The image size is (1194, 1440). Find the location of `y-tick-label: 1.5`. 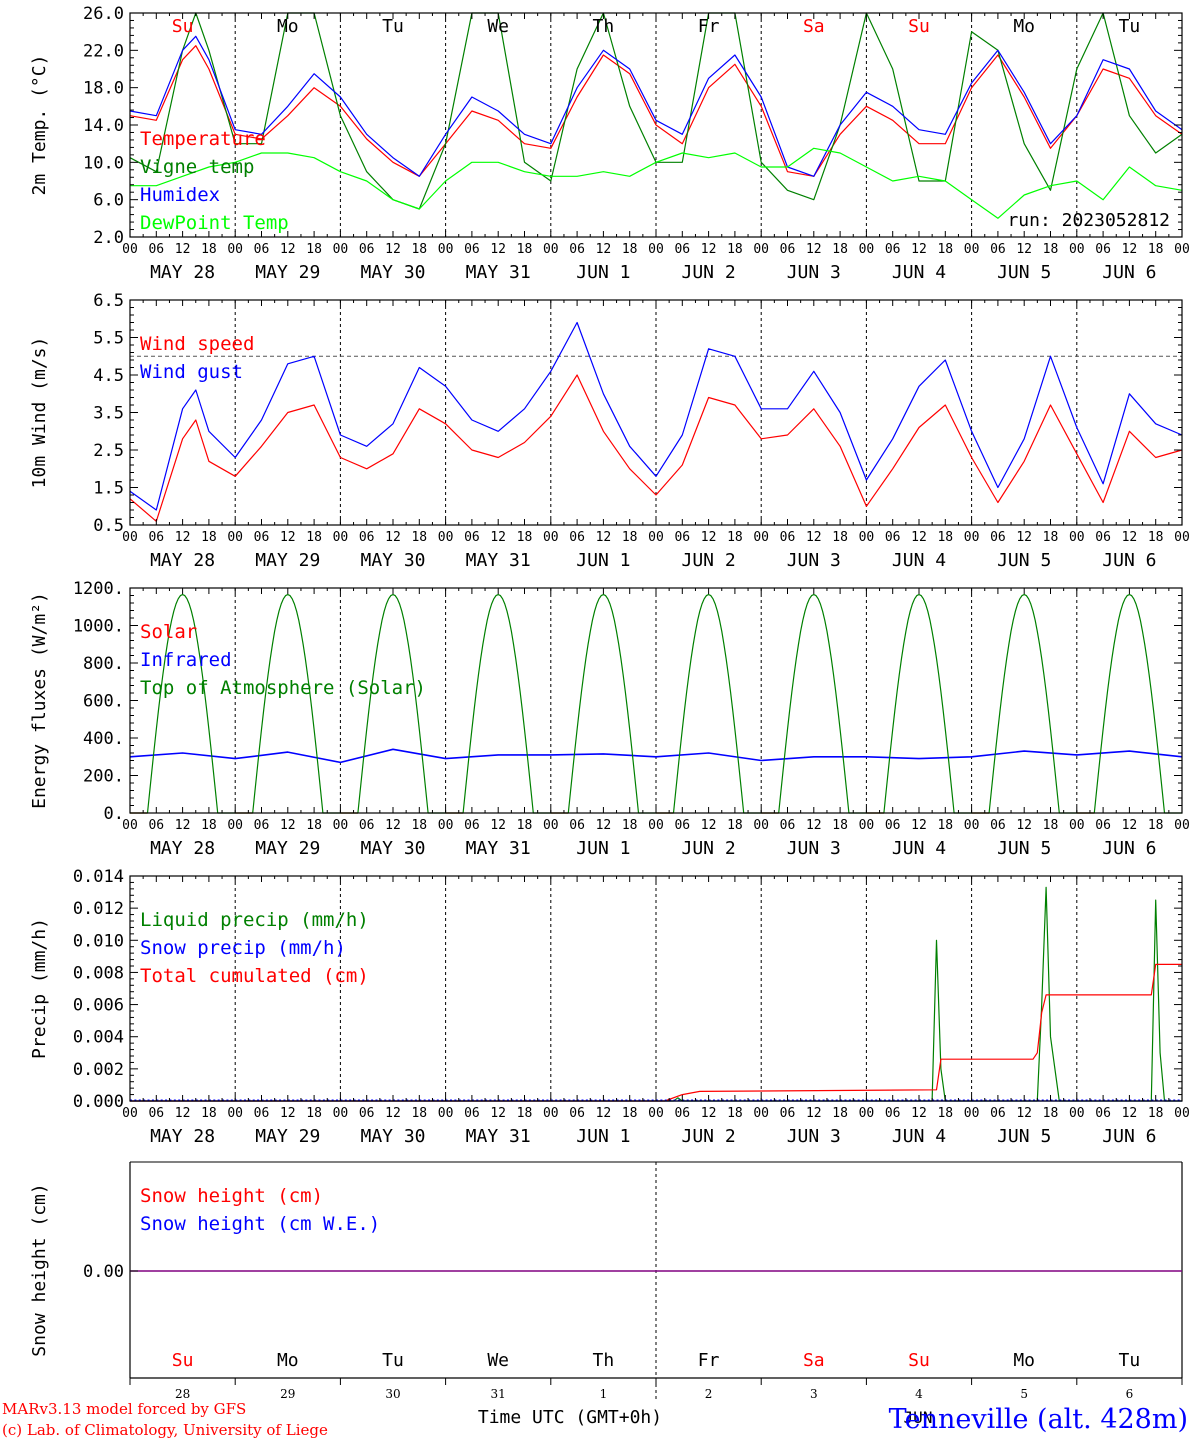

y-tick-label: 1.5 is located at coordinates (108, 489).